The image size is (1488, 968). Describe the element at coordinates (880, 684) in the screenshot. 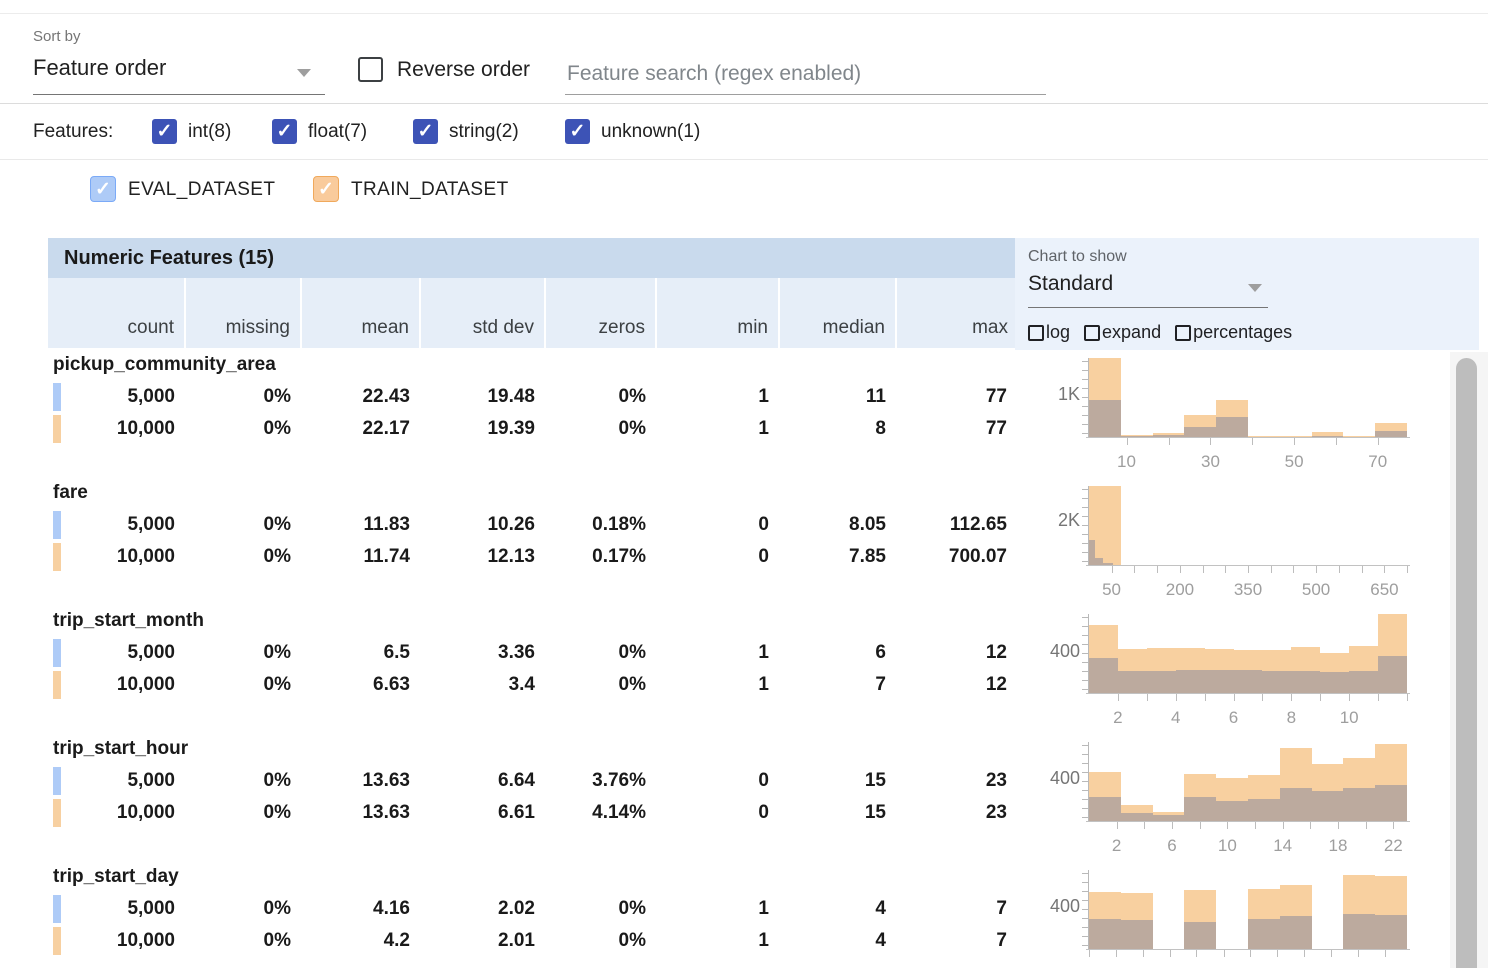

I see `stat-cell: 7` at that location.